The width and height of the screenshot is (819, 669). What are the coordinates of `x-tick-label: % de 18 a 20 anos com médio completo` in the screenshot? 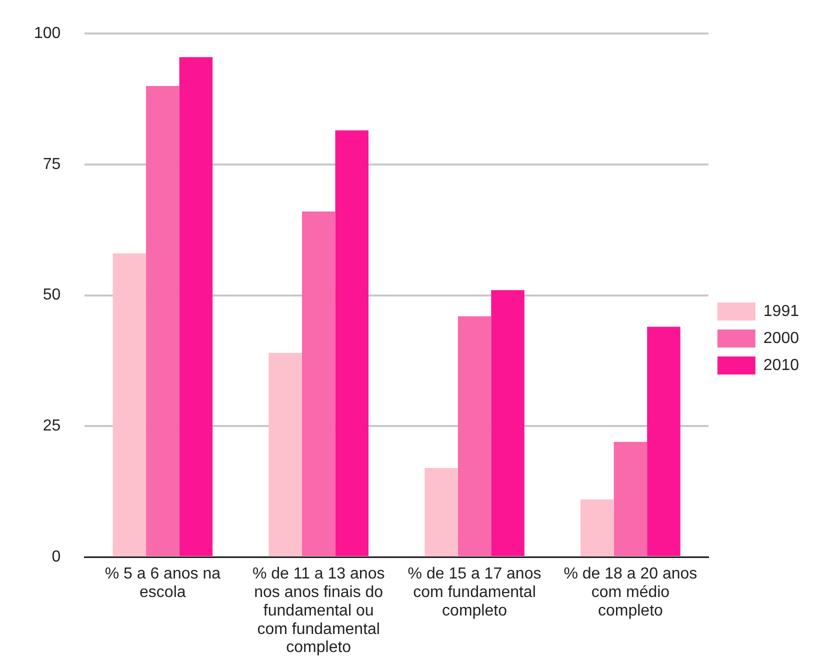 It's located at (631, 593).